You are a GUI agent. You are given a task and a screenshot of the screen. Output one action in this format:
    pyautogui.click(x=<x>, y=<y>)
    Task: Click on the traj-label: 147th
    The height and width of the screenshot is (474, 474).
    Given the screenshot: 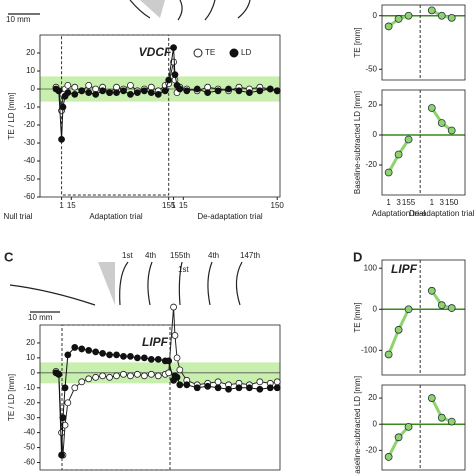 What is the action you would take?
    pyautogui.click(x=250, y=255)
    